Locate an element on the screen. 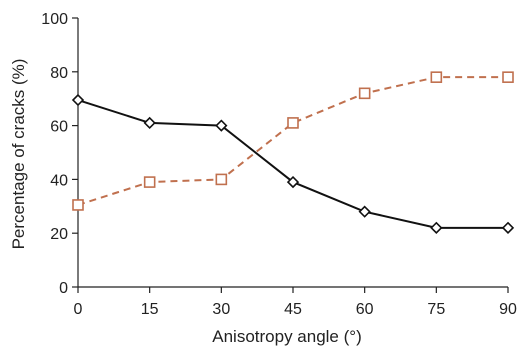 This screenshot has width=518, height=348. x-tick-label: 60 is located at coordinates (365, 309).